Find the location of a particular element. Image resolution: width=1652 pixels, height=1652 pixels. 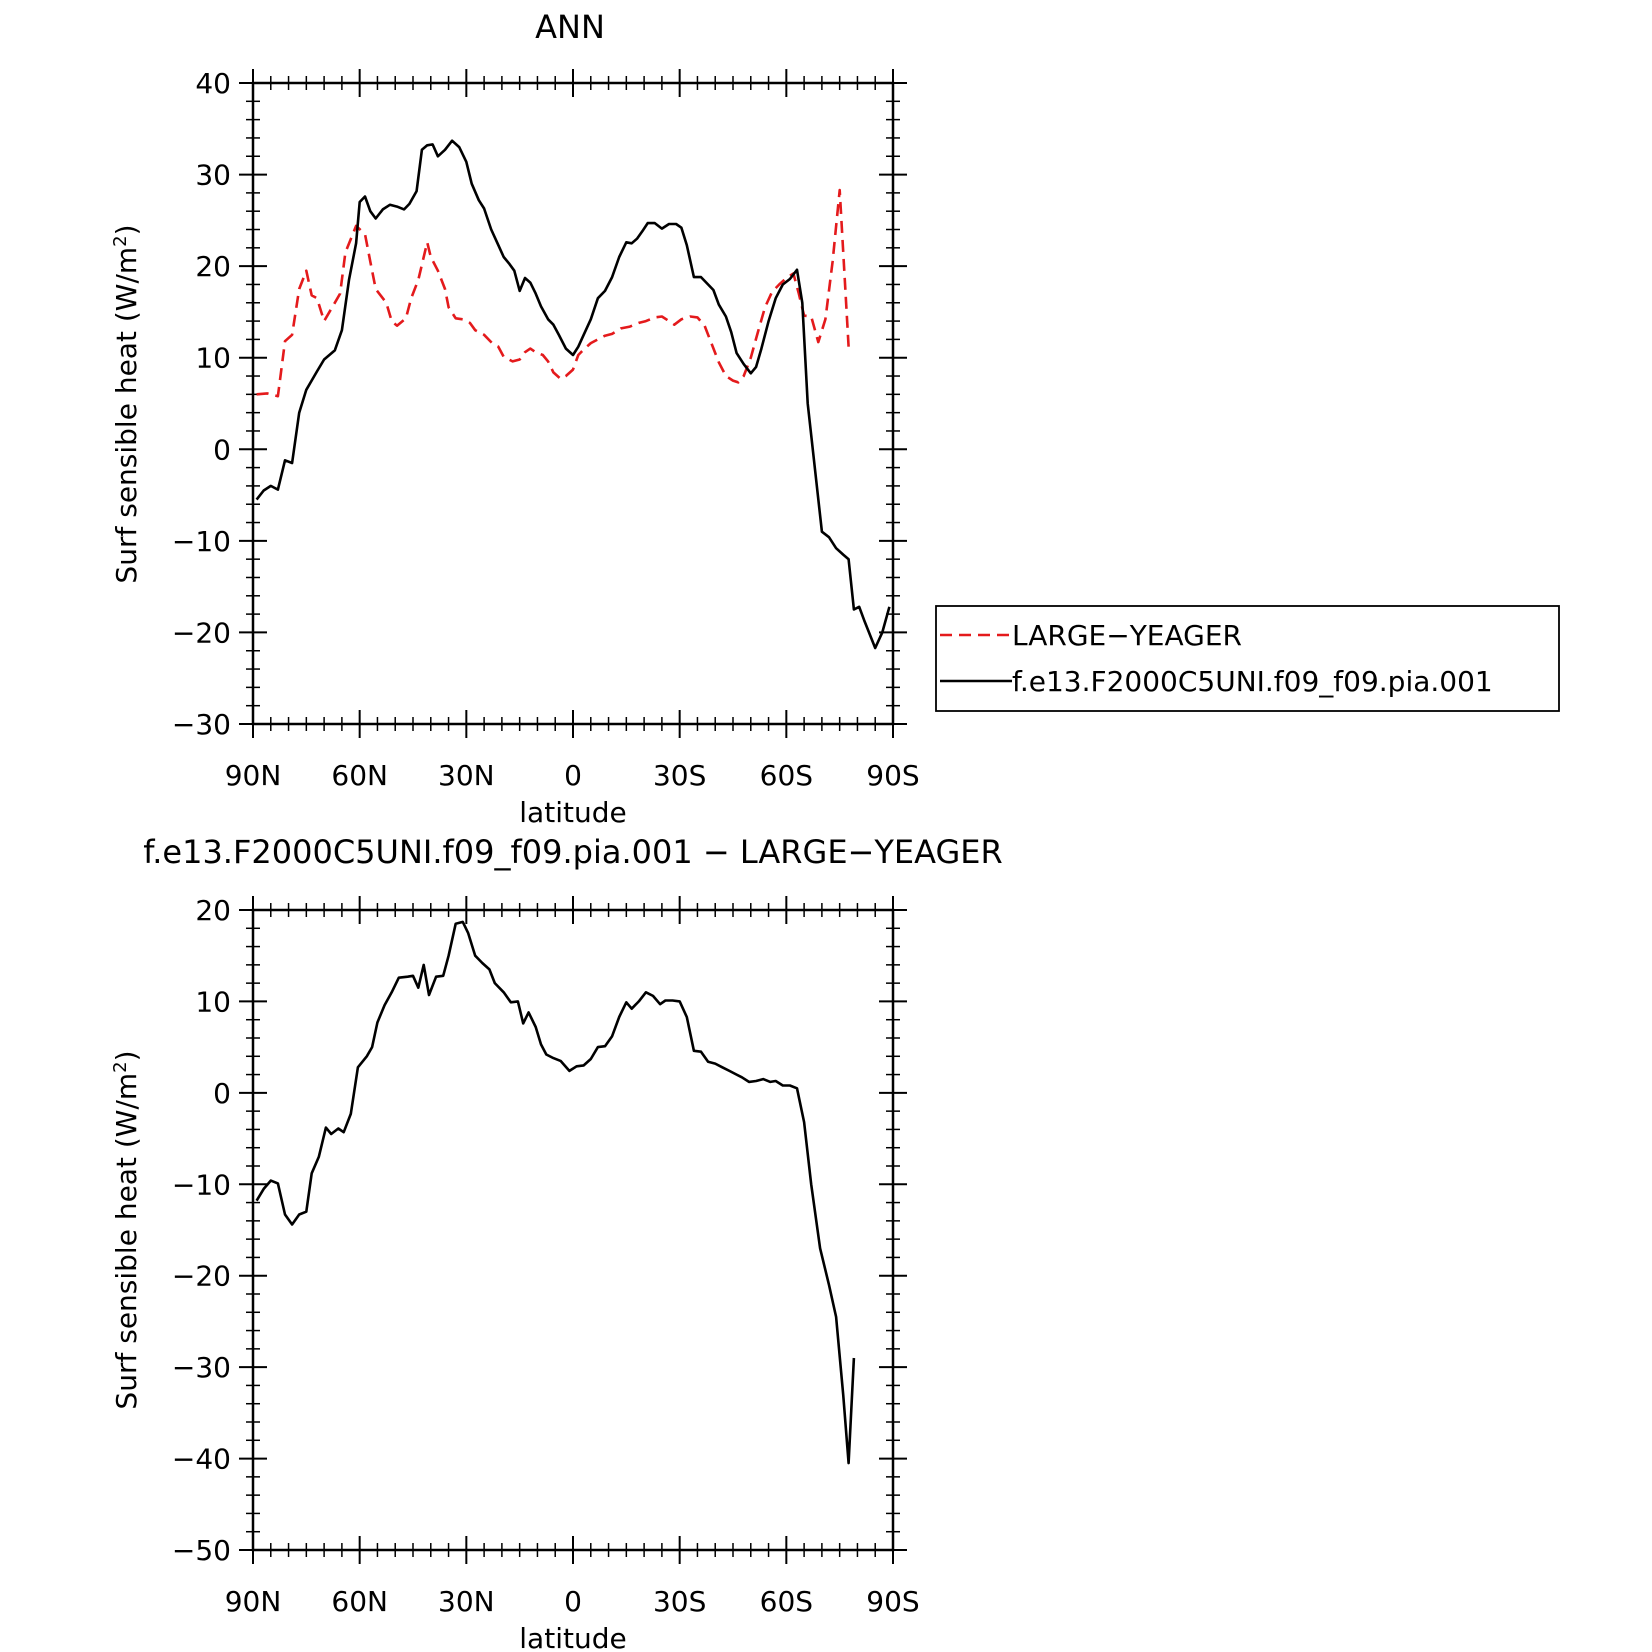

top-y-tick-labels: −30 −20 −10 0 10 20 30 40 is located at coordinates (201, 404).